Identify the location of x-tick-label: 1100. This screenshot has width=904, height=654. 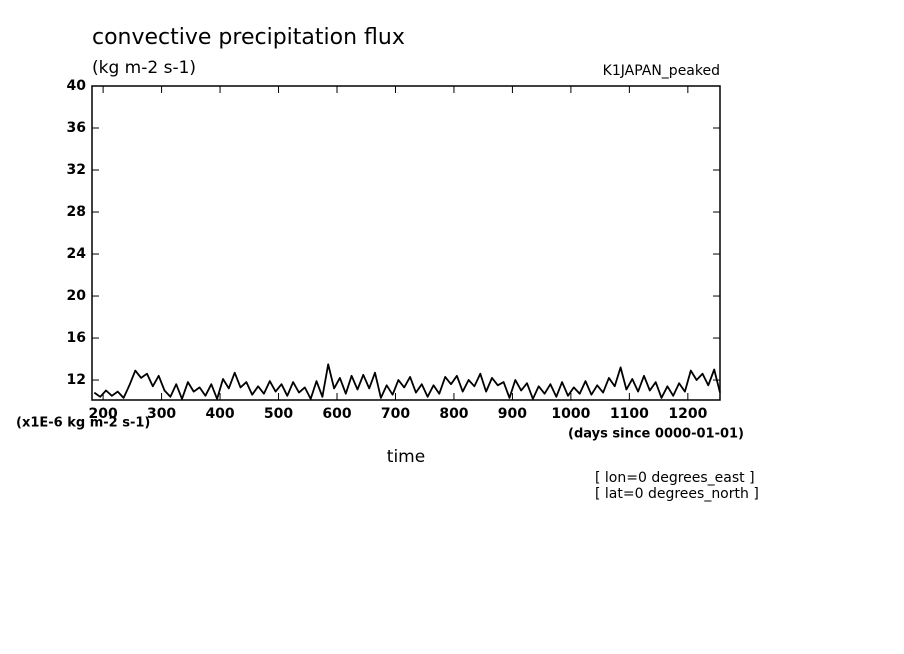
(629, 414).